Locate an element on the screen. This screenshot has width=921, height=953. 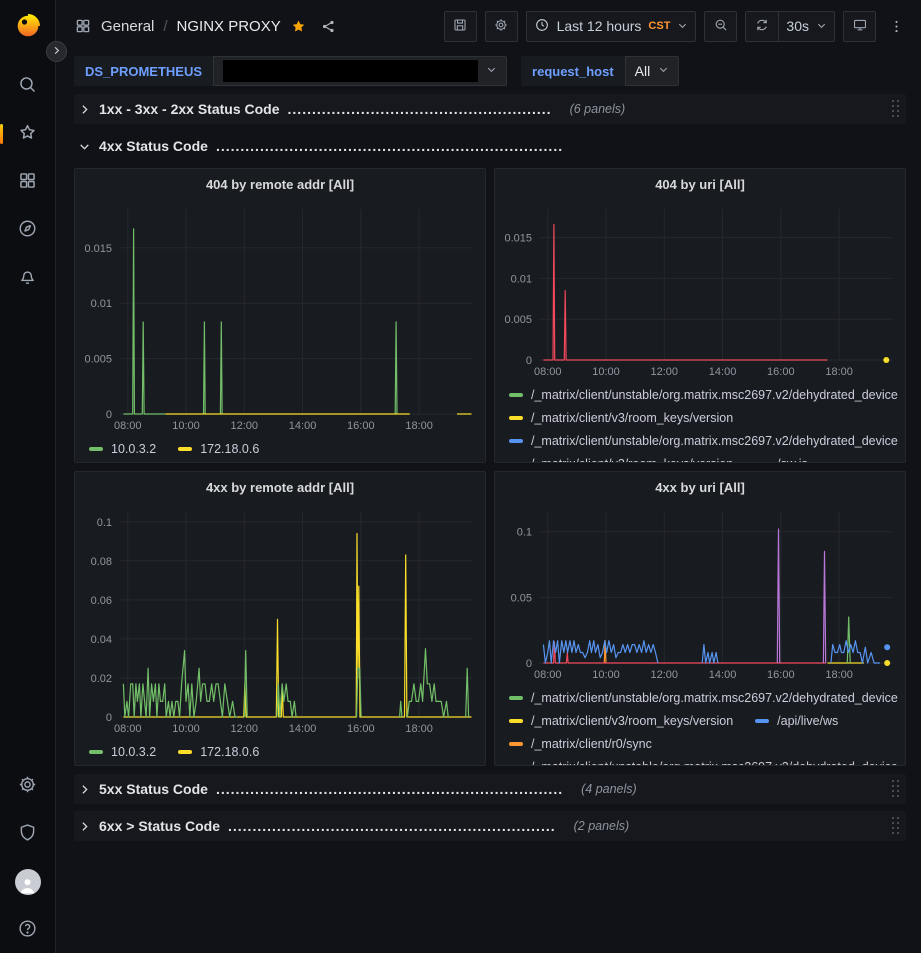
avatar is located at coordinates (27, 882).